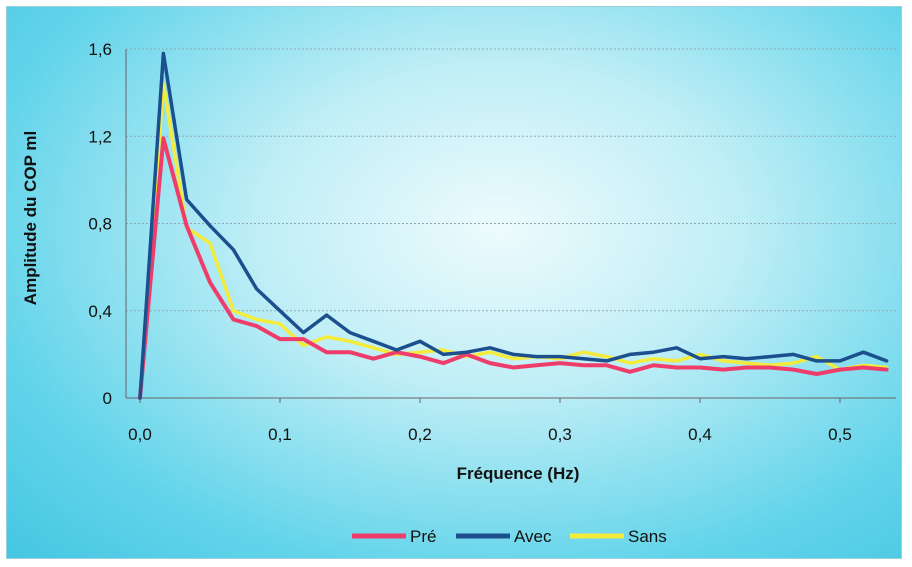  Describe the element at coordinates (100, 311) in the screenshot. I see `y-tick-label: 0,4` at that location.